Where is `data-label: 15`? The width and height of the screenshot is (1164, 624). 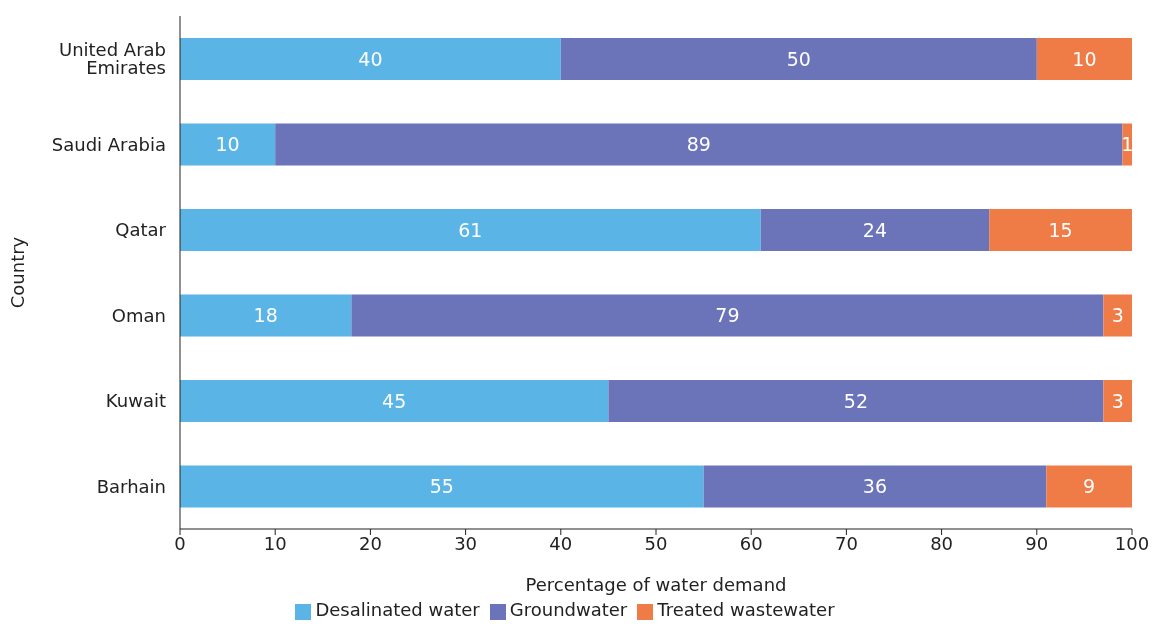 data-label: 15 is located at coordinates (1060, 229).